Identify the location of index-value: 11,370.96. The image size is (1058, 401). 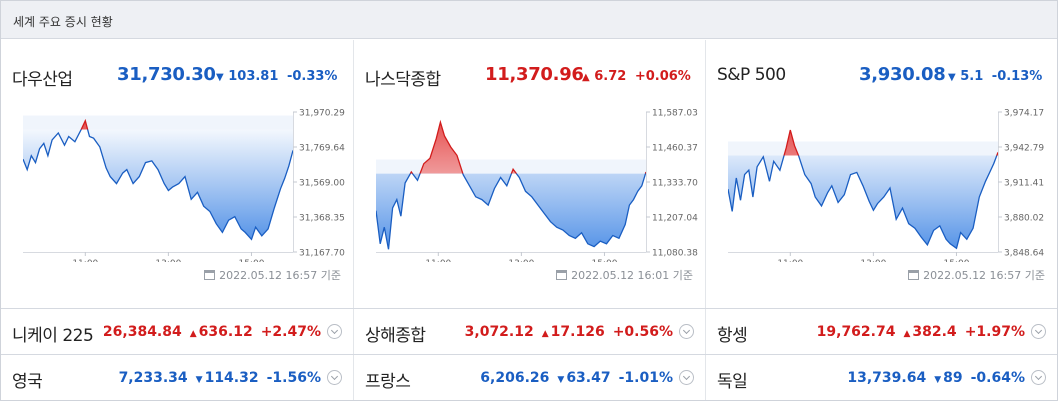
(534, 74).